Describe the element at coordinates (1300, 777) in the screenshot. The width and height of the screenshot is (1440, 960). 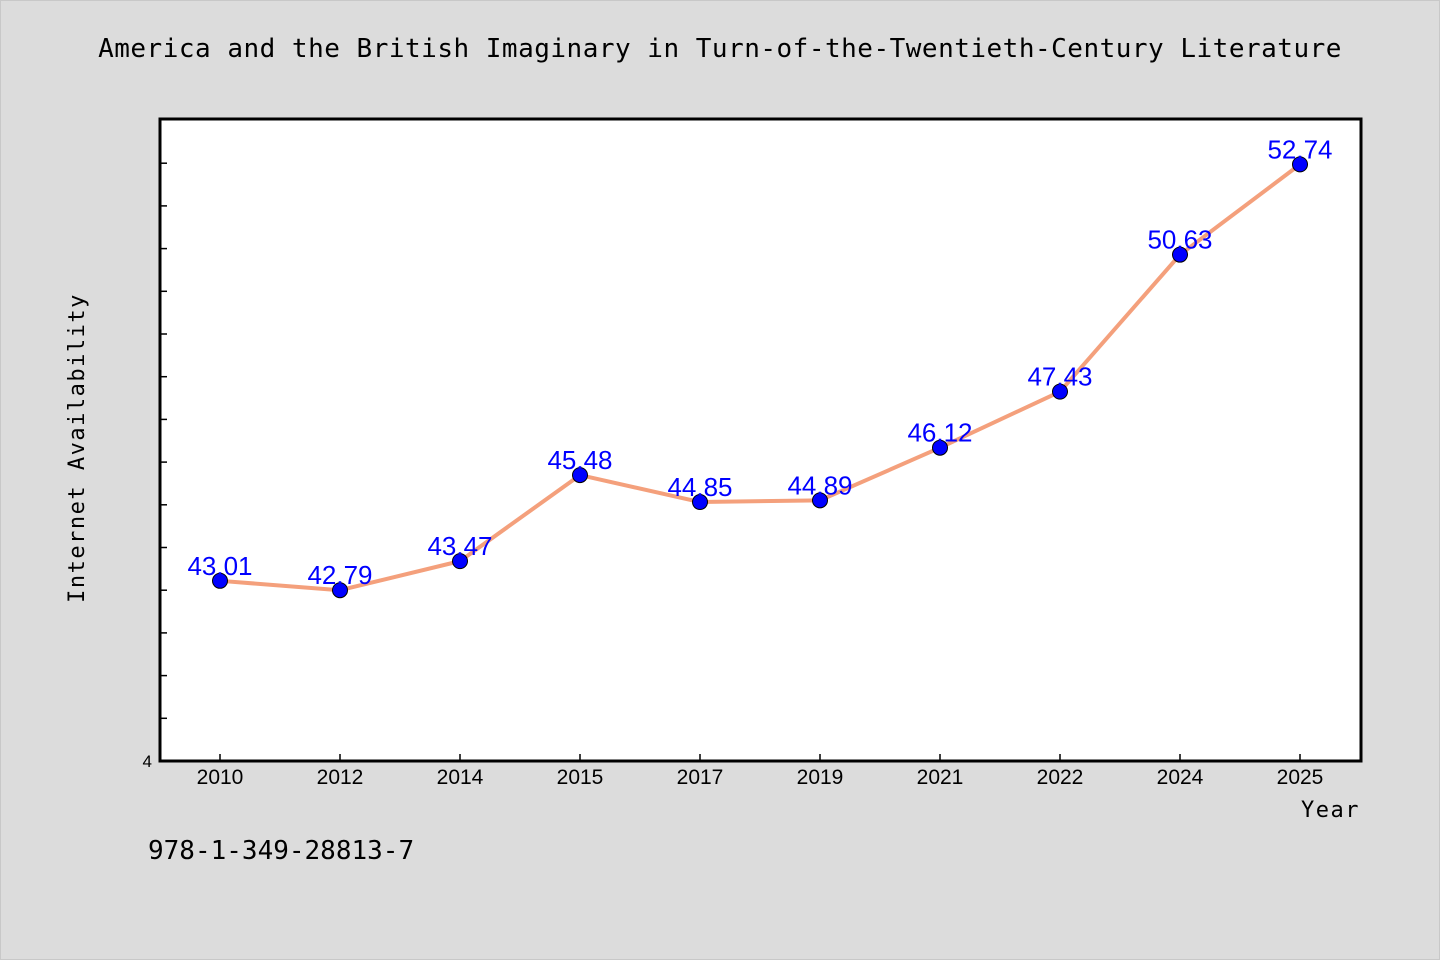
I see `x-tick-label: 2025` at that location.